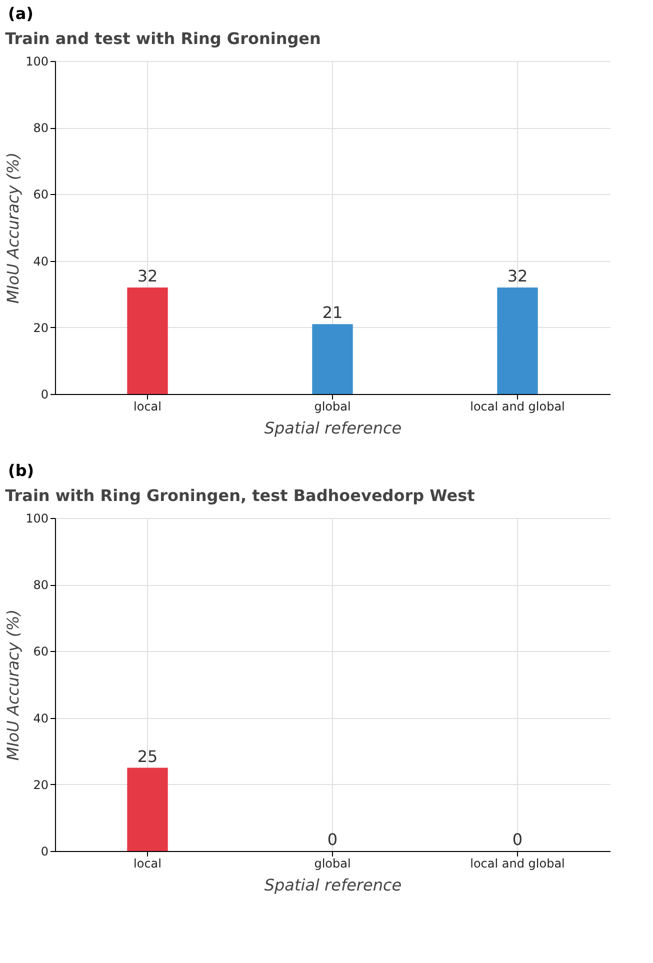 This screenshot has height=963, width=653. Describe the element at coordinates (163, 38) in the screenshot. I see `chart-title: Train and test with Ring Groningen` at that location.